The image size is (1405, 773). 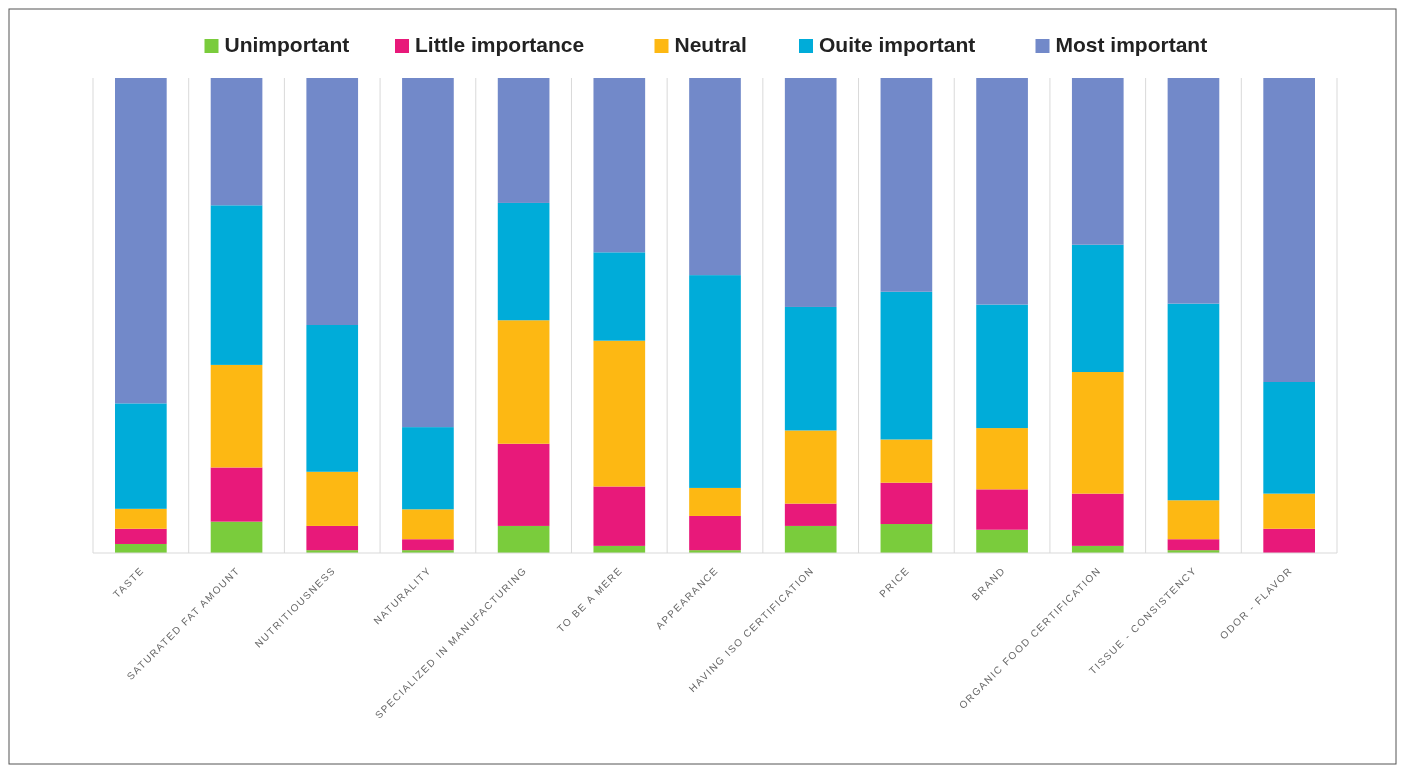 What do you see at coordinates (710, 44) in the screenshot?
I see `legend-label: Neutral` at bounding box center [710, 44].